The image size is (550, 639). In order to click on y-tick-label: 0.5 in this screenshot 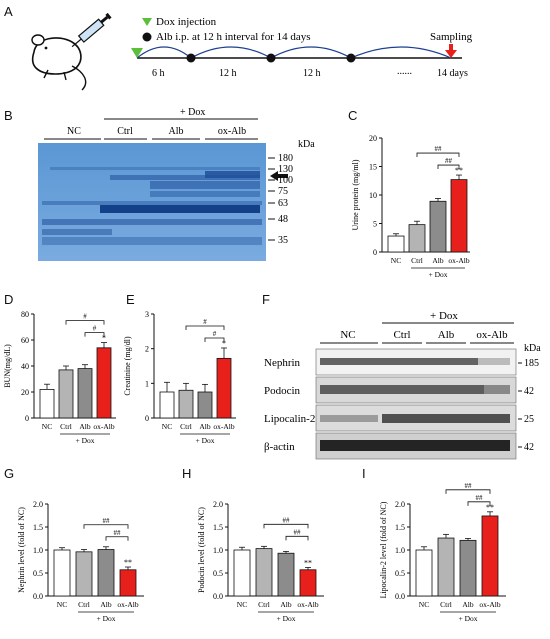, I will do `click(400, 573)`.